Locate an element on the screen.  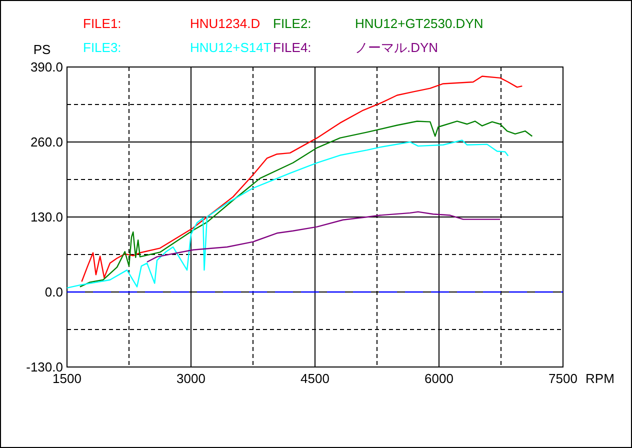
x-tick-label: 4500 is located at coordinates (315, 378).